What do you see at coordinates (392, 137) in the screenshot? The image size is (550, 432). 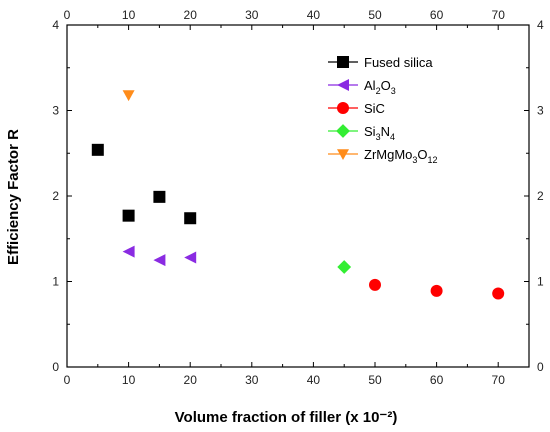 I see `legend-label-part: 4` at bounding box center [392, 137].